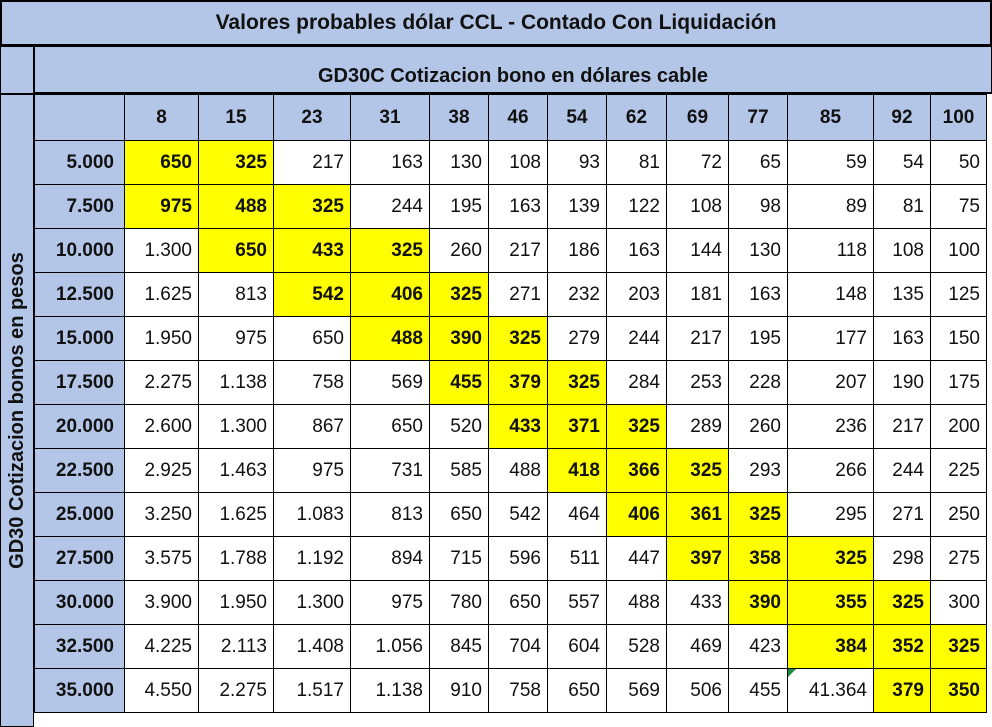 The width and height of the screenshot is (992, 727). I want to click on table-cell: 469, so click(697, 646).